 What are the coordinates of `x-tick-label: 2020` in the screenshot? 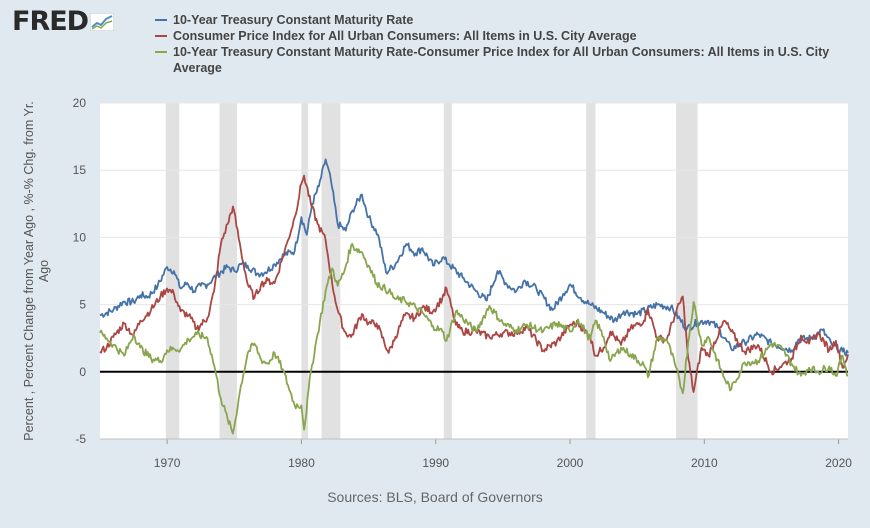 It's located at (838, 463).